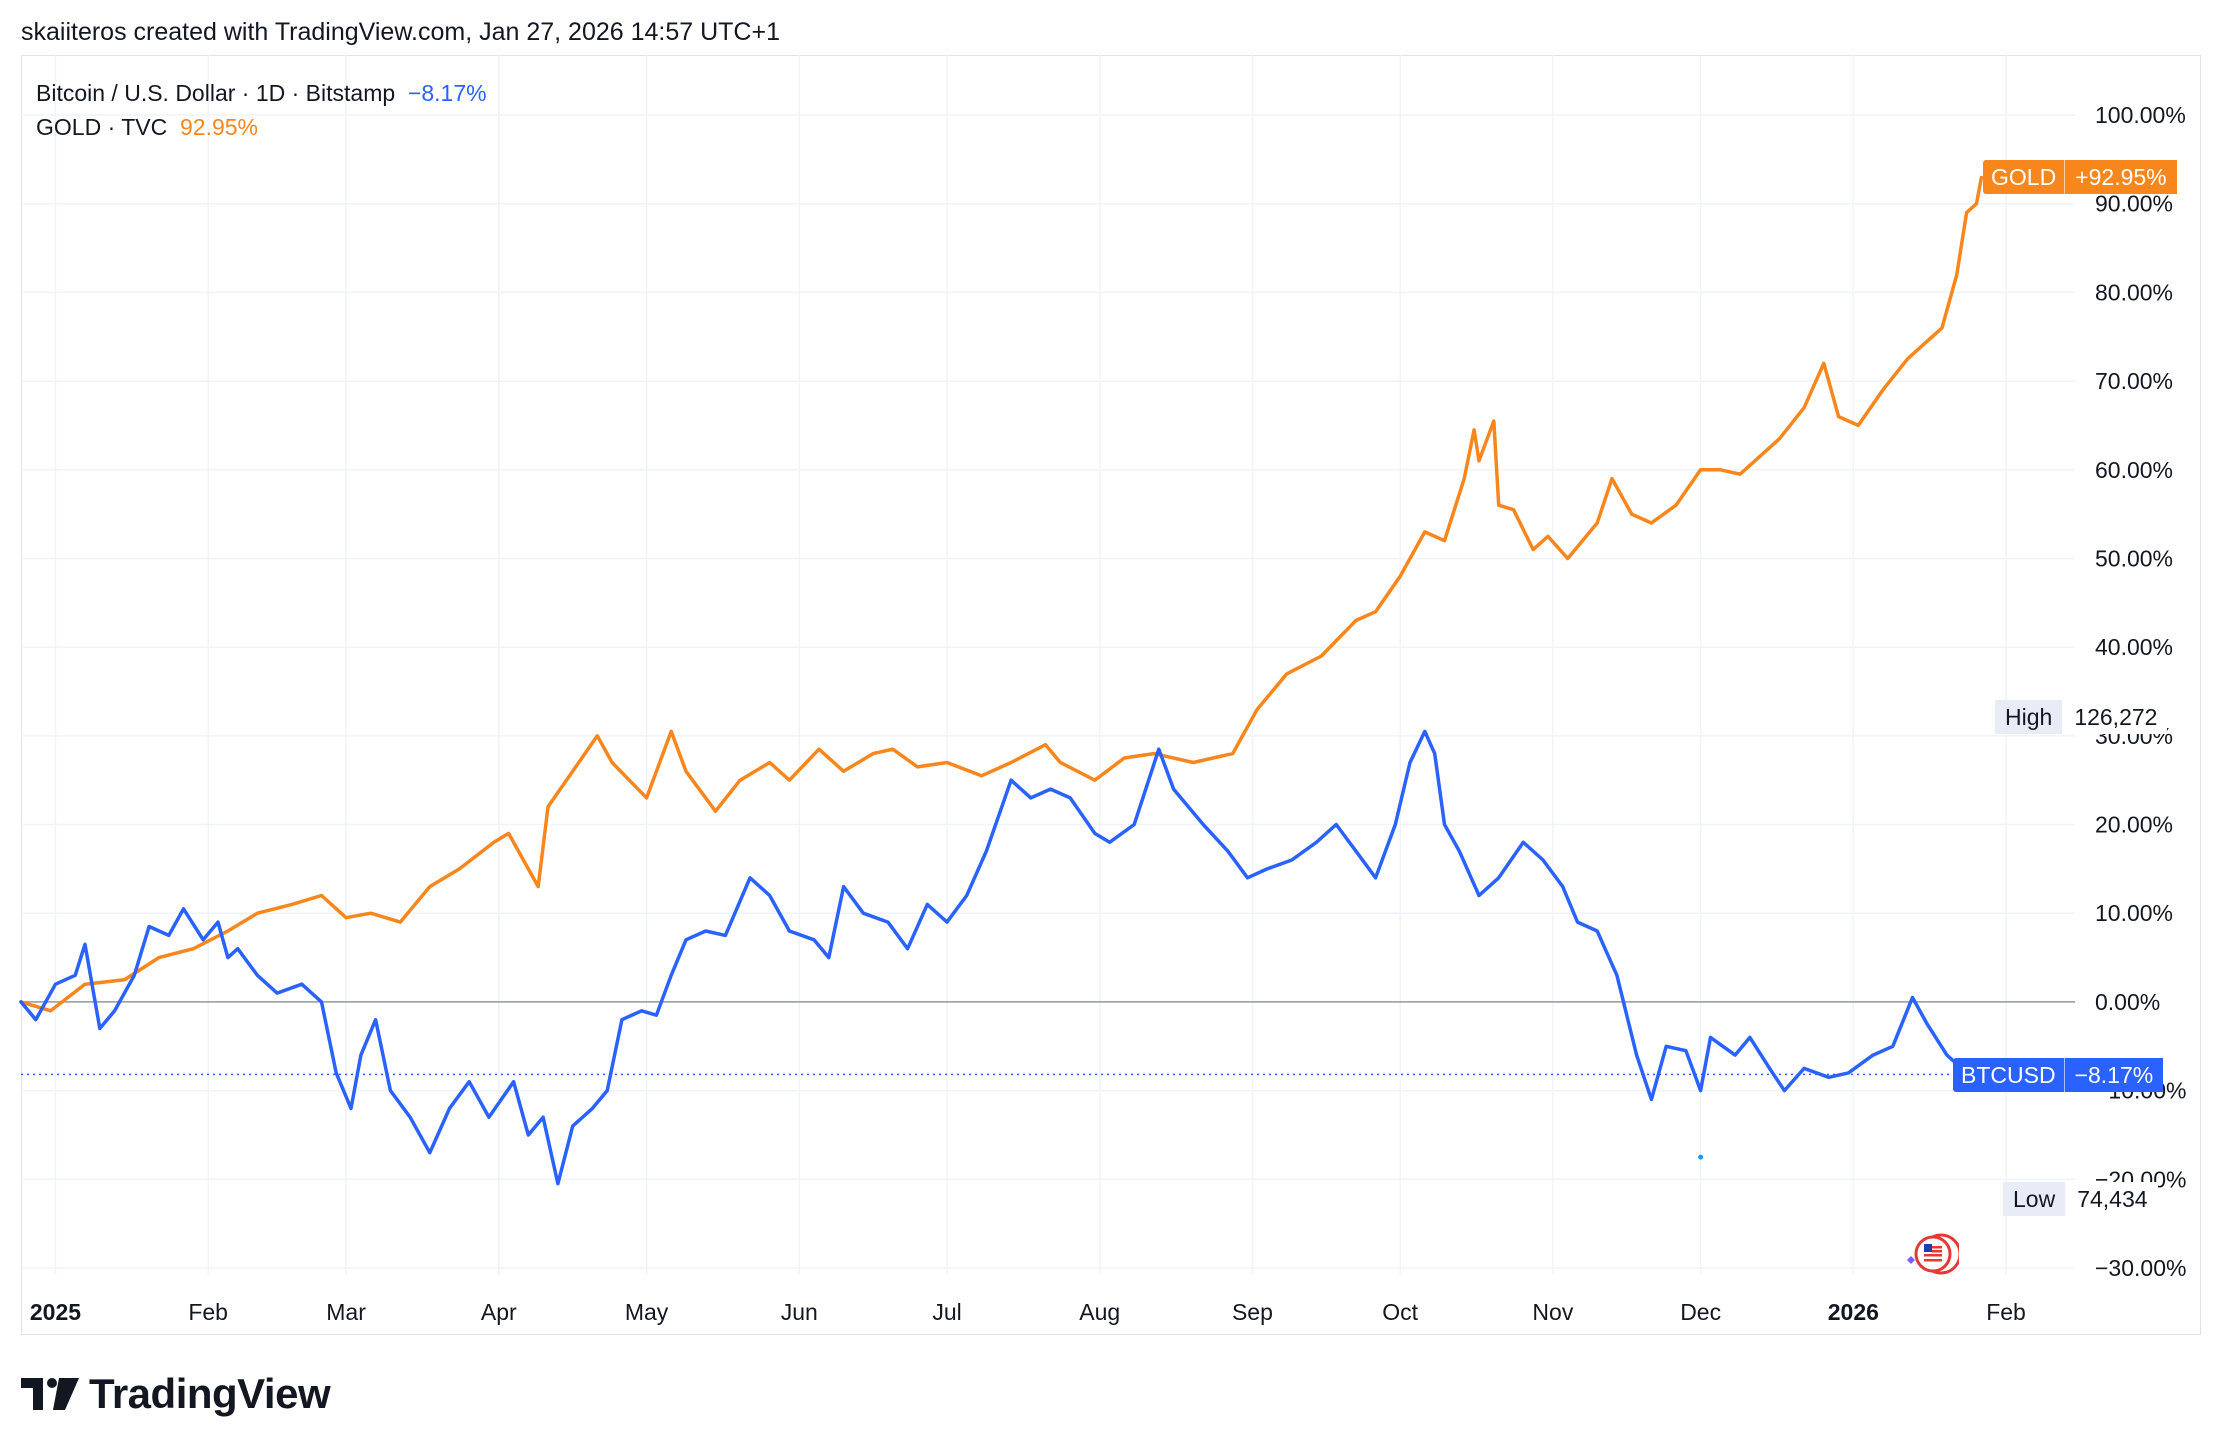 The image size is (2222, 1454). Describe the element at coordinates (216, 93) in the screenshot. I see `legend-label-btc: Bitcoin / U.S. Dollar · 1D · Bitstamp` at that location.